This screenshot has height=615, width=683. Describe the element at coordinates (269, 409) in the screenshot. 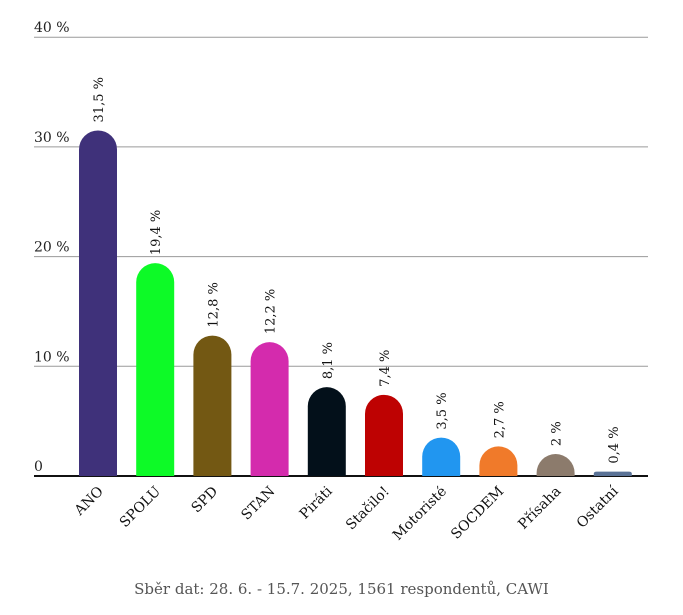

I see `bar-stan` at that location.